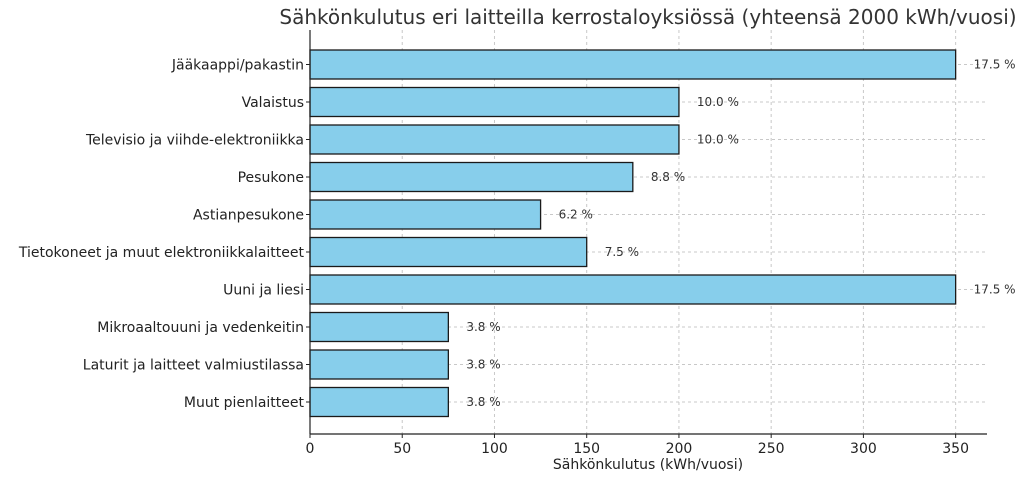 The width and height of the screenshot is (1024, 481). I want to click on x-tick-label: 250, so click(771, 449).